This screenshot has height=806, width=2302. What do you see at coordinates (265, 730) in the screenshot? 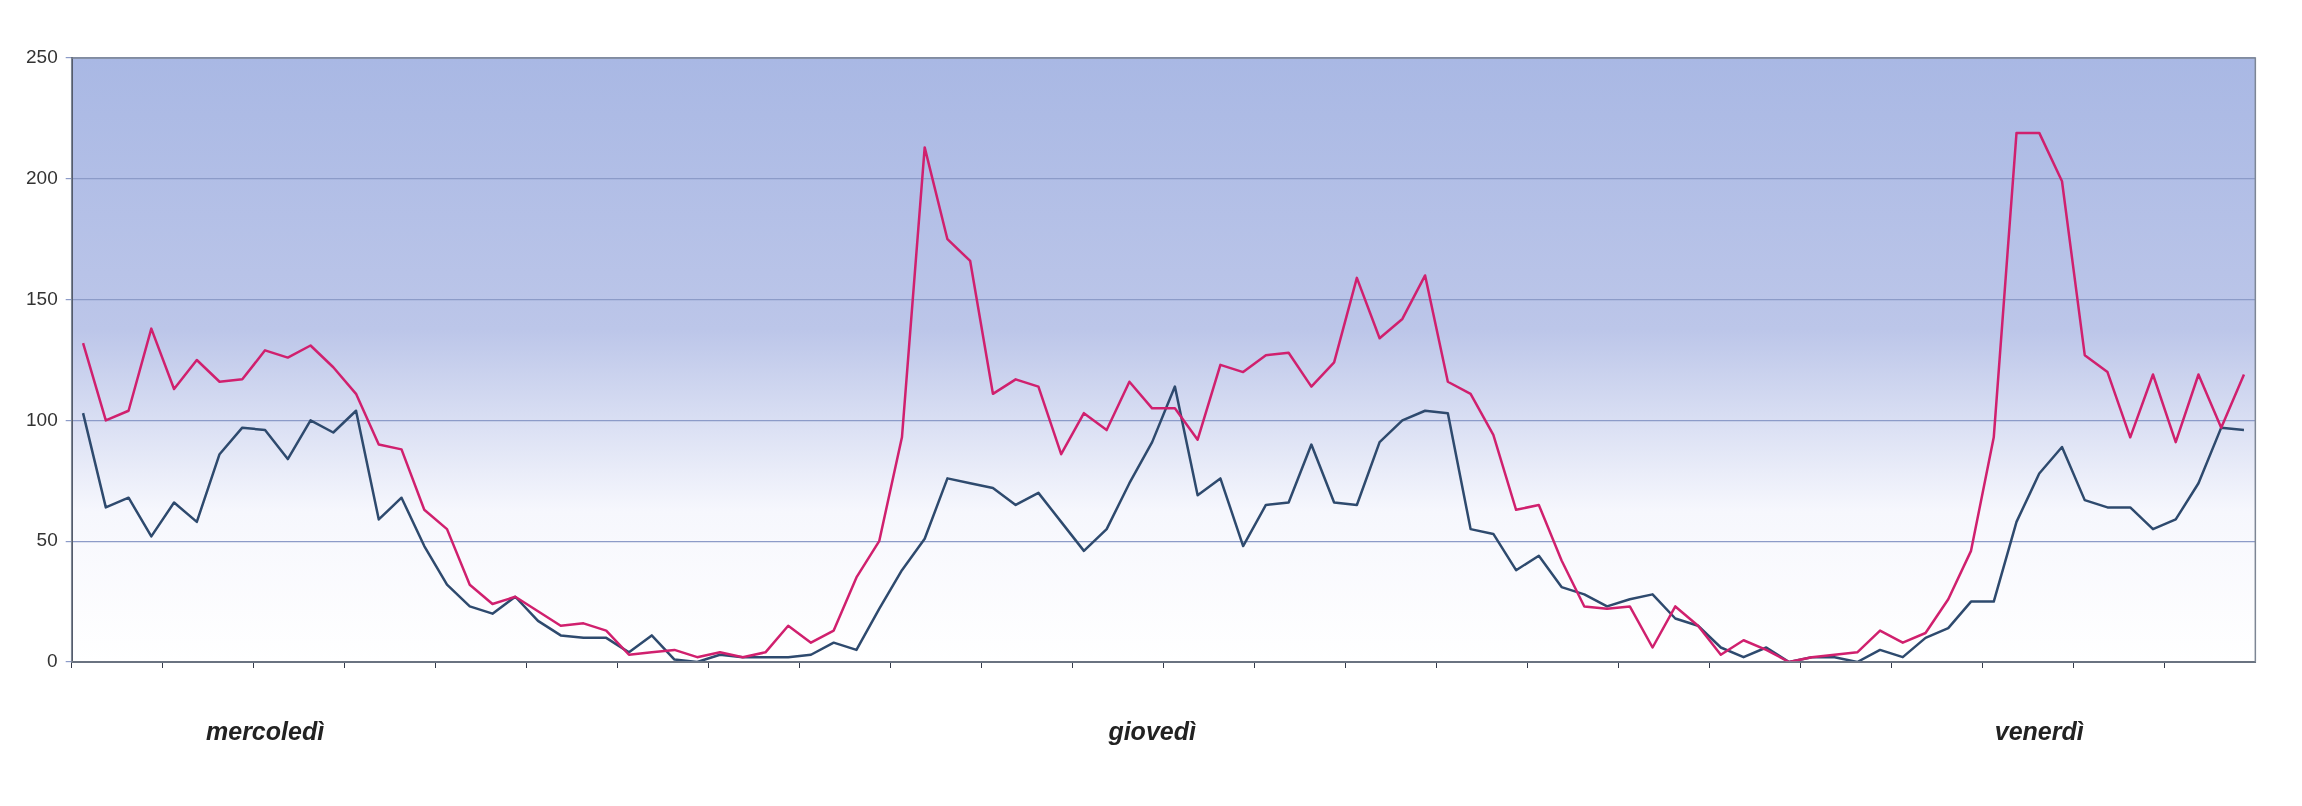
I see `x-tick-label: mercoledì` at bounding box center [265, 730].